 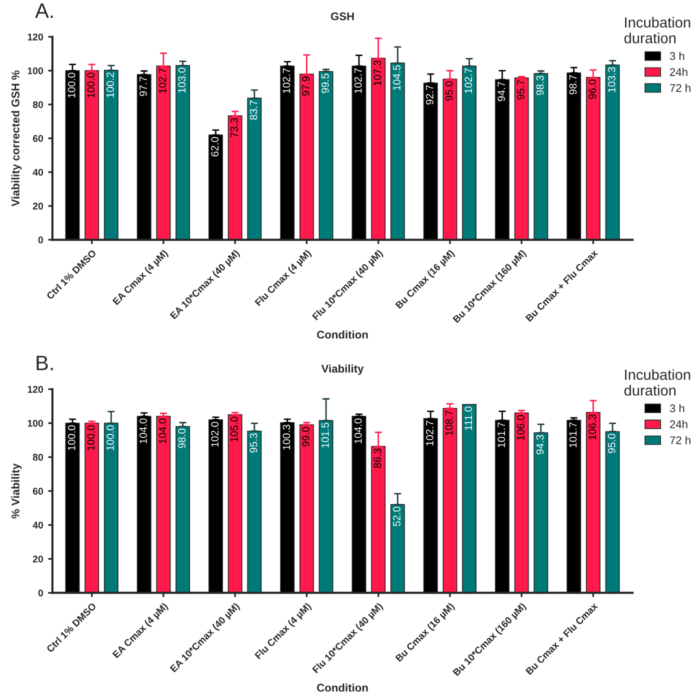 I want to click on data-label: 100.2, so click(x=110, y=85).